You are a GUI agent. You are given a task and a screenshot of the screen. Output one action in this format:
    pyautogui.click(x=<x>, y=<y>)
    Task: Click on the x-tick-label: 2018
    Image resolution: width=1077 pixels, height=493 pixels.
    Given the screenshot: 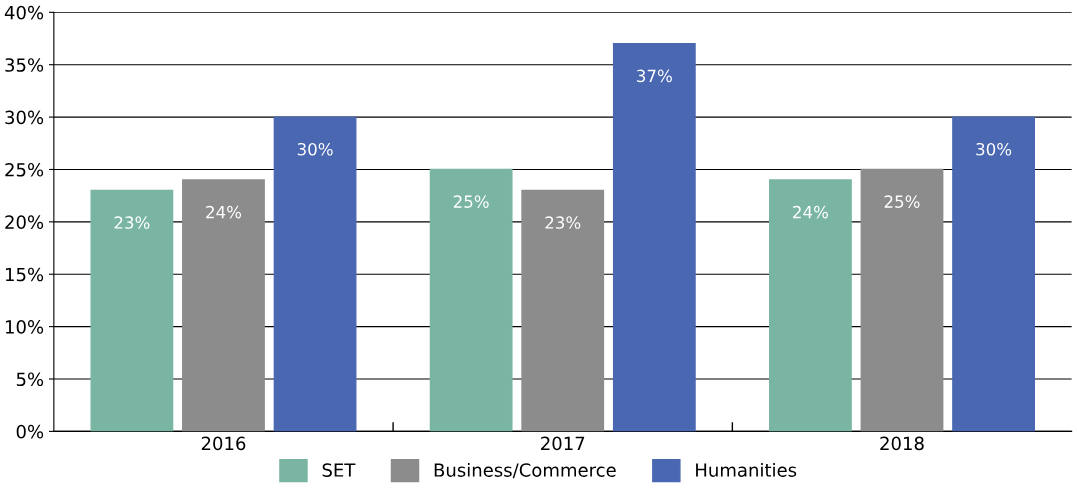 What is the action you would take?
    pyautogui.click(x=902, y=443)
    